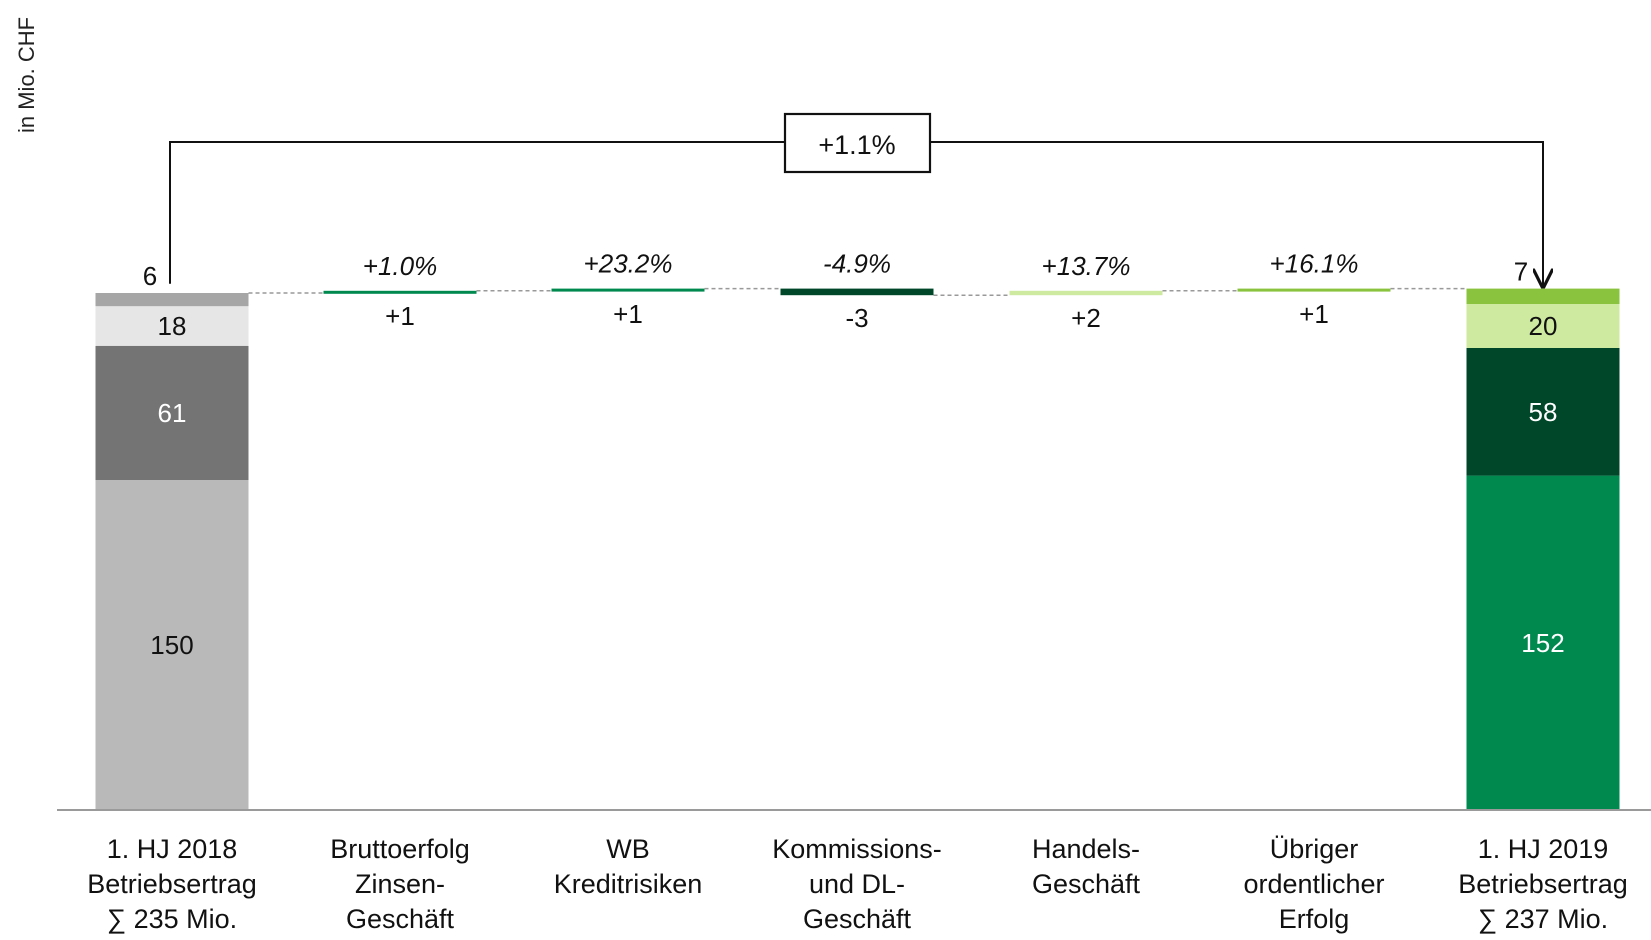 This screenshot has width=1651, height=940. Describe the element at coordinates (1086, 849) in the screenshot. I see `category-label-line: Handels-` at that location.